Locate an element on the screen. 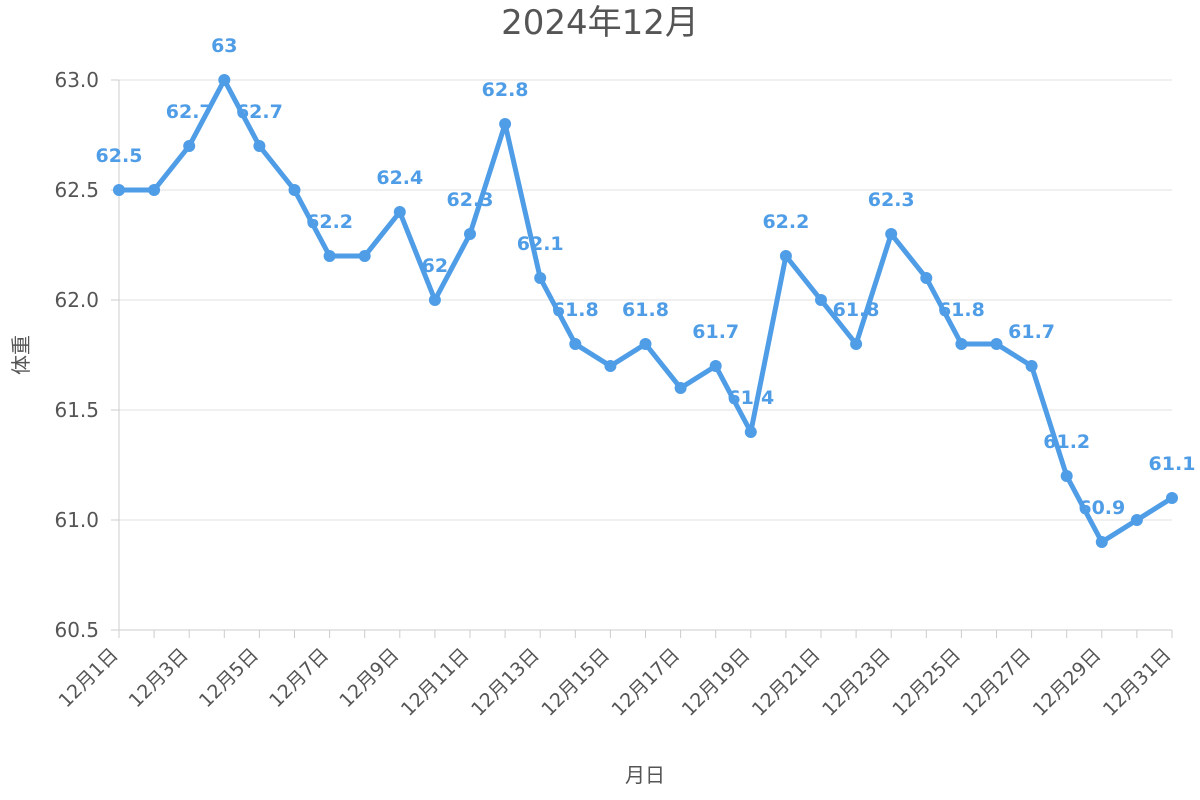 This screenshot has height=800, width=1200. y-axis-title: 体重 is located at coordinates (21, 355).